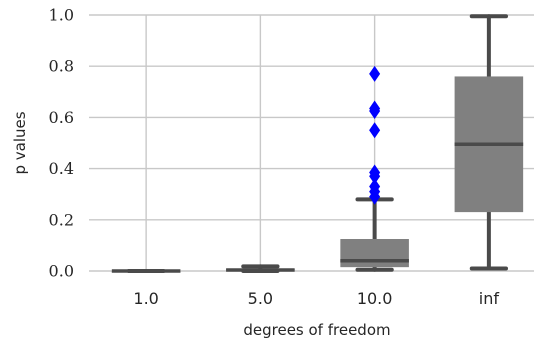 Image resolution: width=534 pixels, height=343 pixels. What do you see at coordinates (489, 142) in the screenshot?
I see `box-inf` at bounding box center [489, 142].